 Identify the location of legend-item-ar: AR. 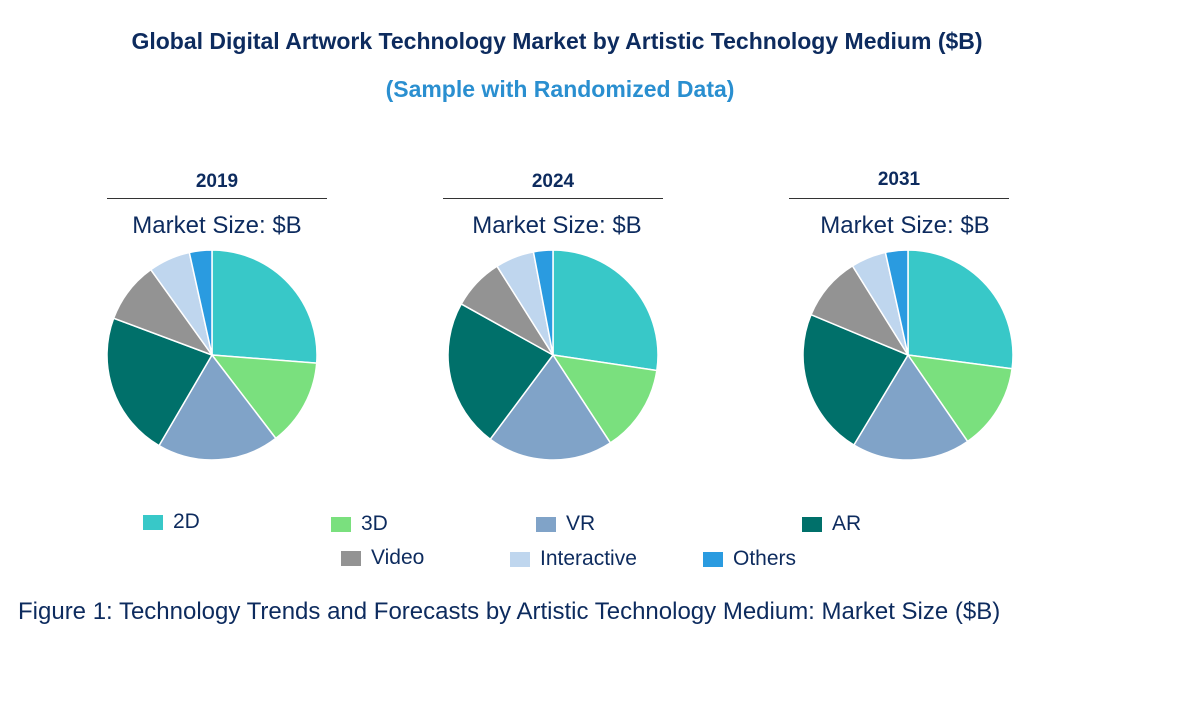
(831, 524).